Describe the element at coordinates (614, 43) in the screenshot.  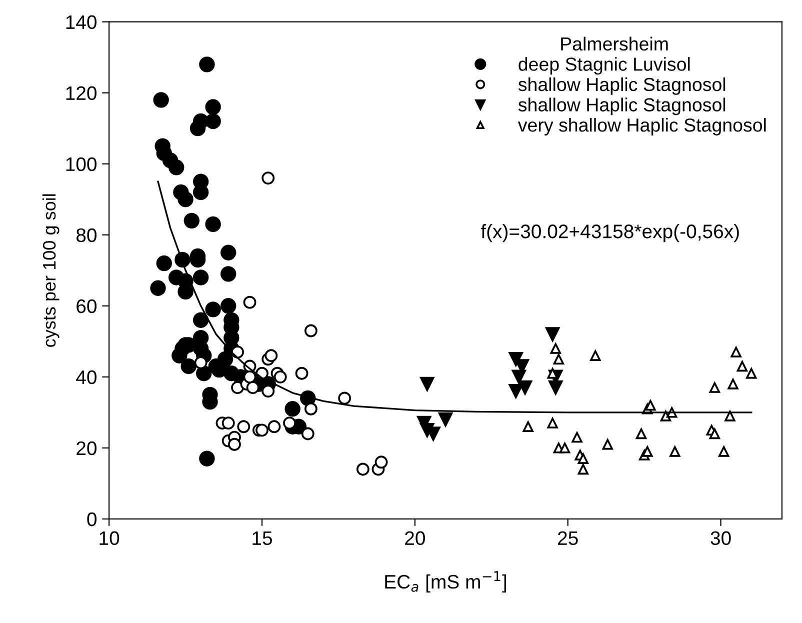
I see `legend-title: Palmersheim` at that location.